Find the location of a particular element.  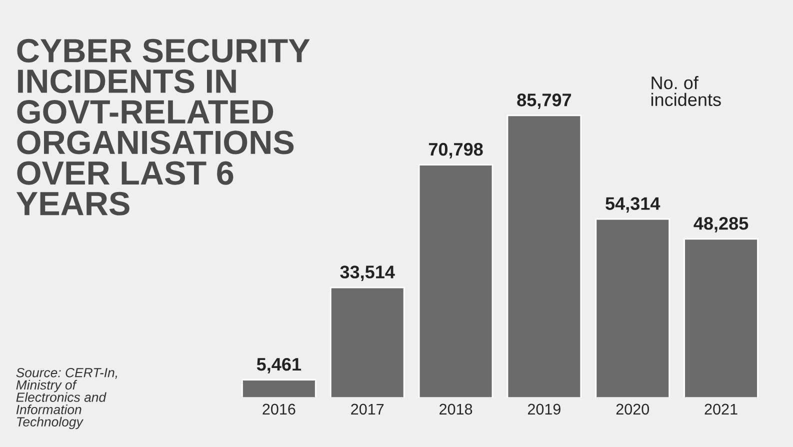

x-tick-label: 2021 is located at coordinates (721, 409).